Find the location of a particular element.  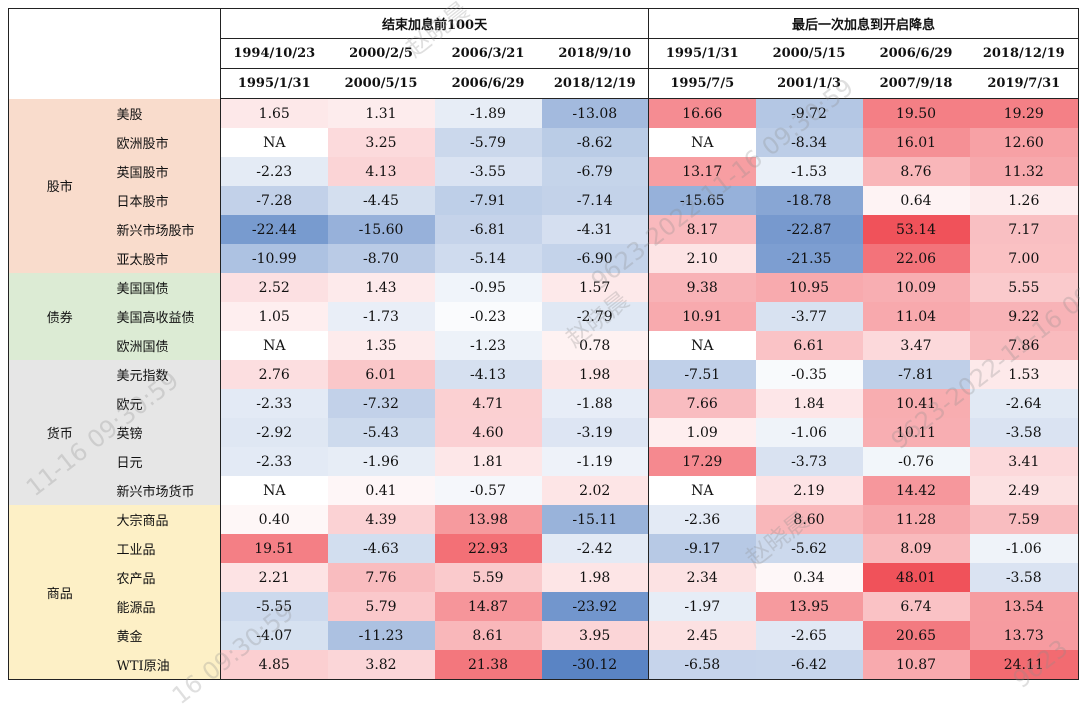

value-cell: 5.79 is located at coordinates (381, 606).